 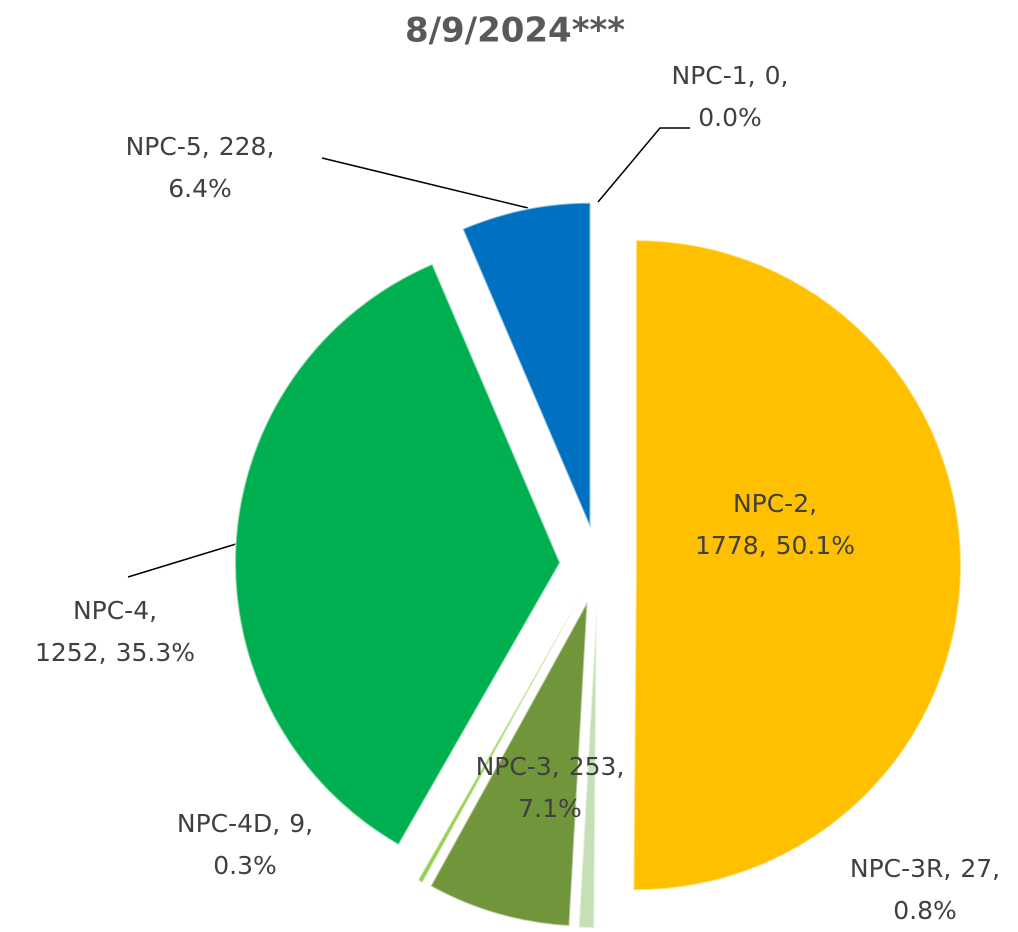 What do you see at coordinates (111, 610) in the screenshot?
I see `label-category: NPC-4` at bounding box center [111, 610].